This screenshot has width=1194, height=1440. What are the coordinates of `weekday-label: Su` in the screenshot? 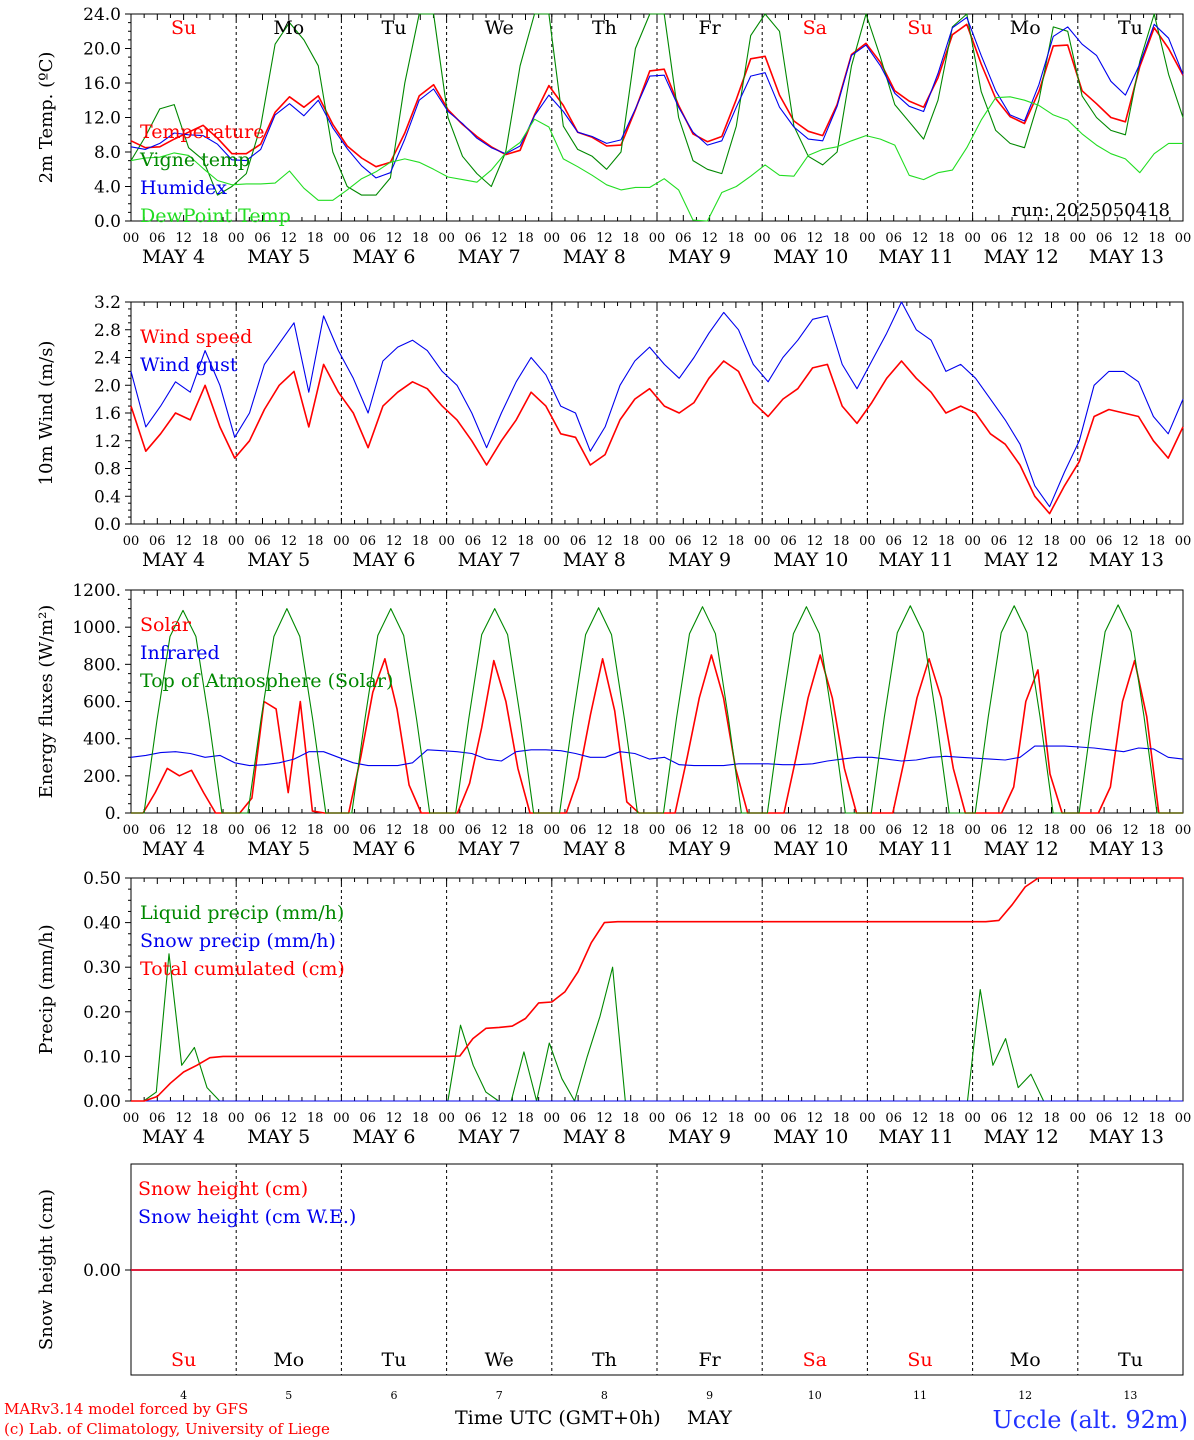 It's located at (919, 28).